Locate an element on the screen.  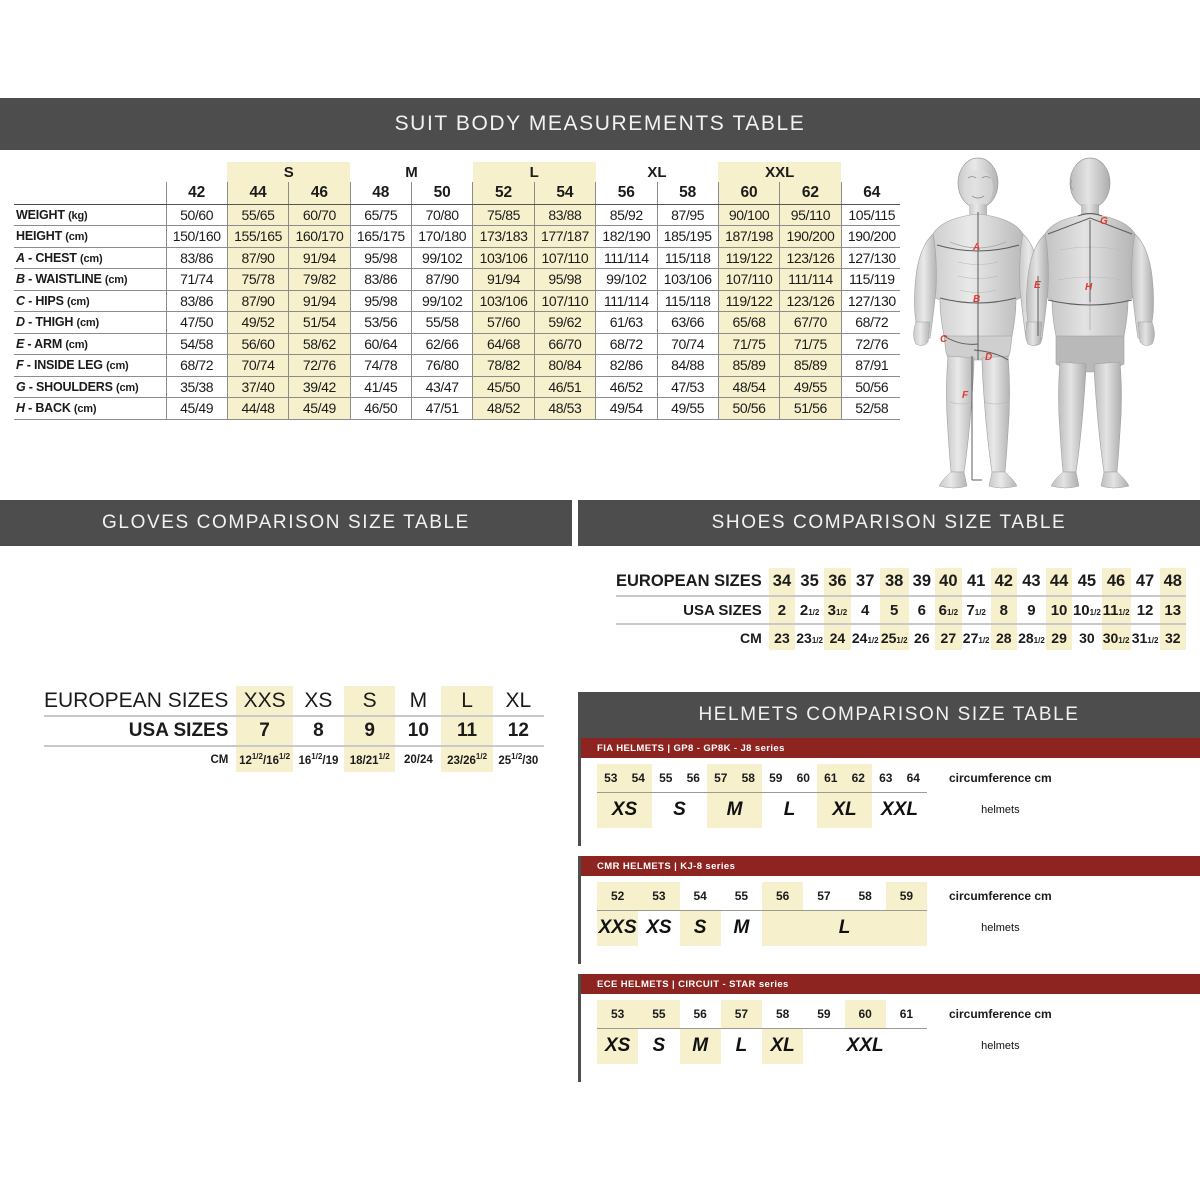
table-row: XS S M L XL XXL helmets is located at coordinates (824, 810).